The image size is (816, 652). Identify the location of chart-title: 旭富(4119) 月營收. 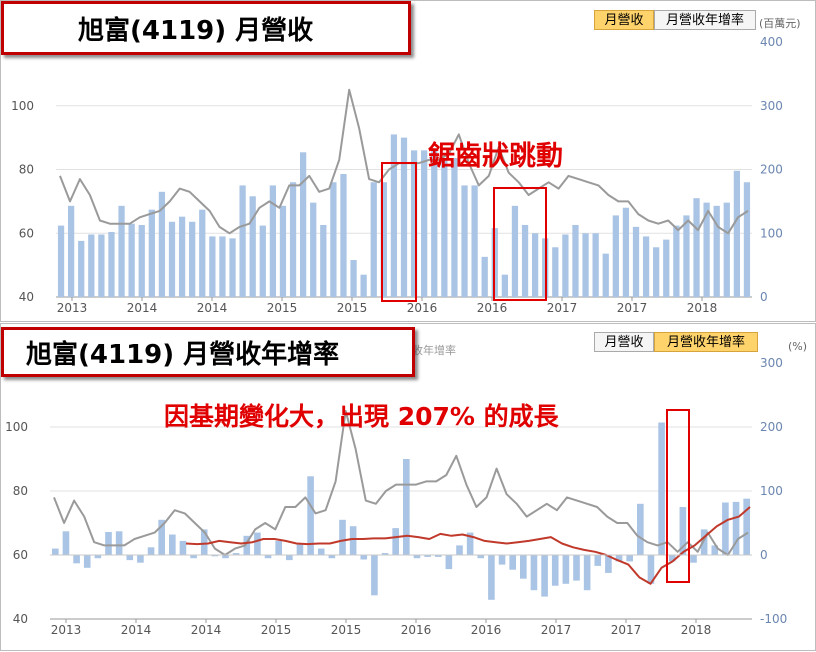
(206, 28).